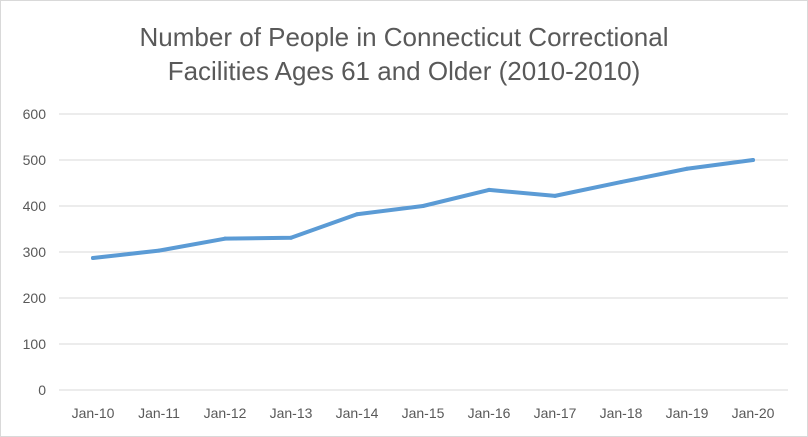 Image resolution: width=808 pixels, height=437 pixels. Describe the element at coordinates (35, 298) in the screenshot. I see `y-tick-label: 200` at that location.